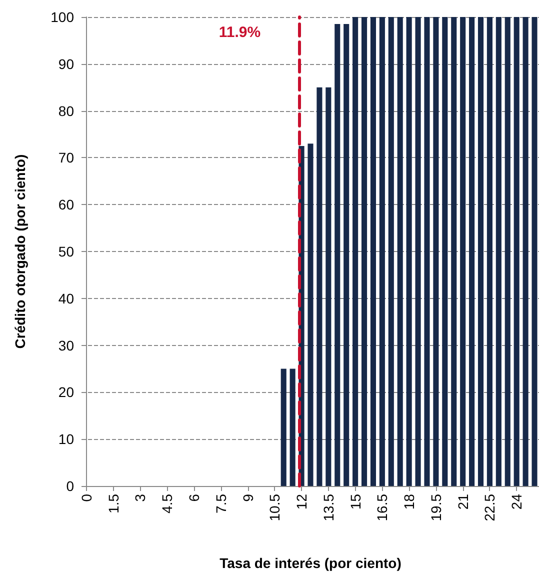  I want to click on y-tick-label: 100, so click(62, 17).